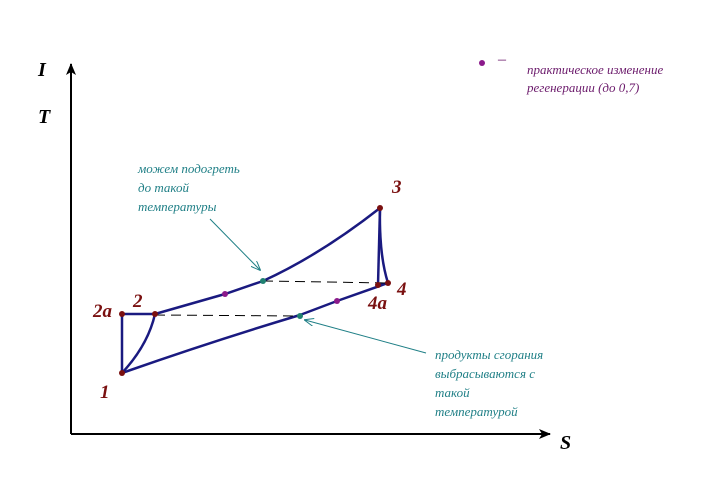 This screenshot has height=497, width=702. I want to click on point-label-1: 1, so click(105, 392).